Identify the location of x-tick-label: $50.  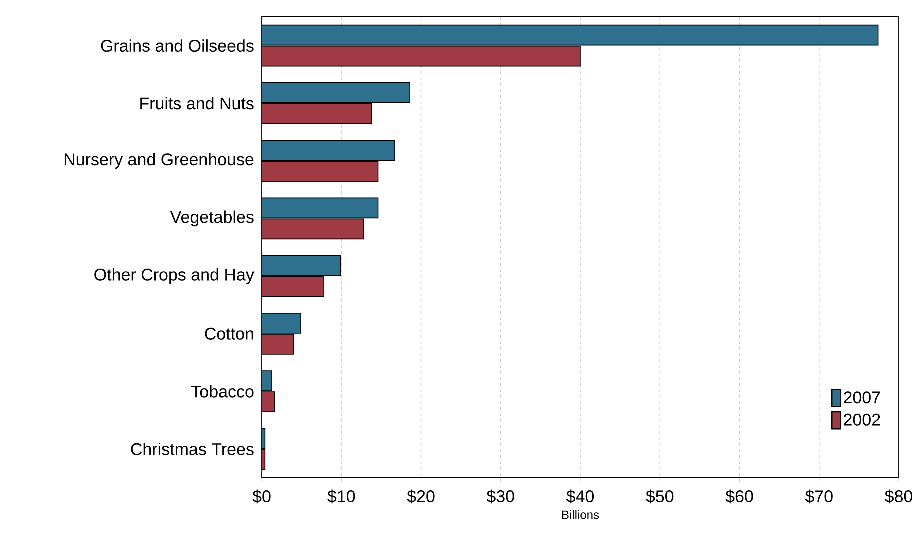
(660, 497).